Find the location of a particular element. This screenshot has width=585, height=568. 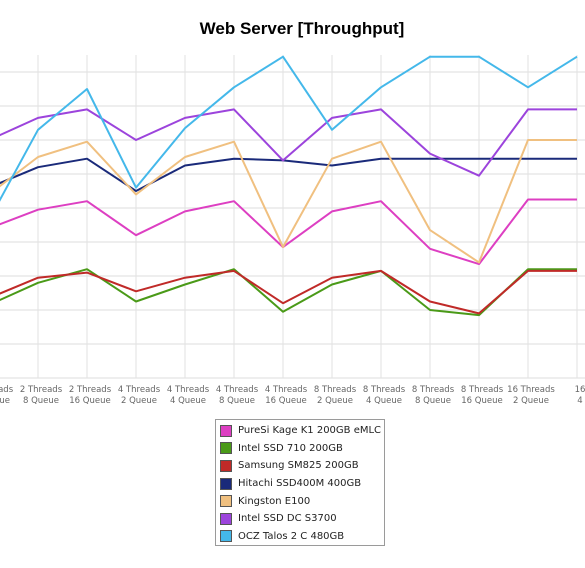

x-tick-label: 4 Threads 2 Queue is located at coordinates (139, 395).